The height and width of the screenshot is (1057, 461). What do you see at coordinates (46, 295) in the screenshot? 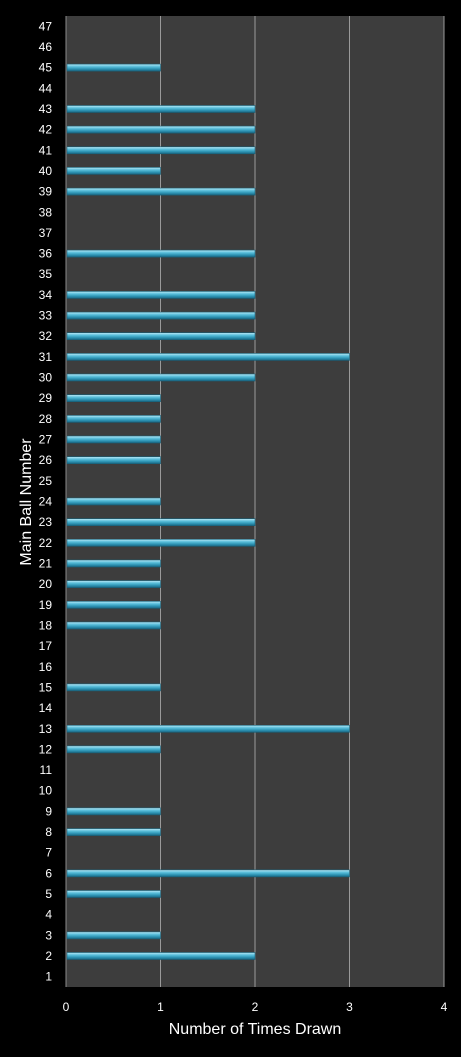
I see `y-tick-label: 34` at bounding box center [46, 295].